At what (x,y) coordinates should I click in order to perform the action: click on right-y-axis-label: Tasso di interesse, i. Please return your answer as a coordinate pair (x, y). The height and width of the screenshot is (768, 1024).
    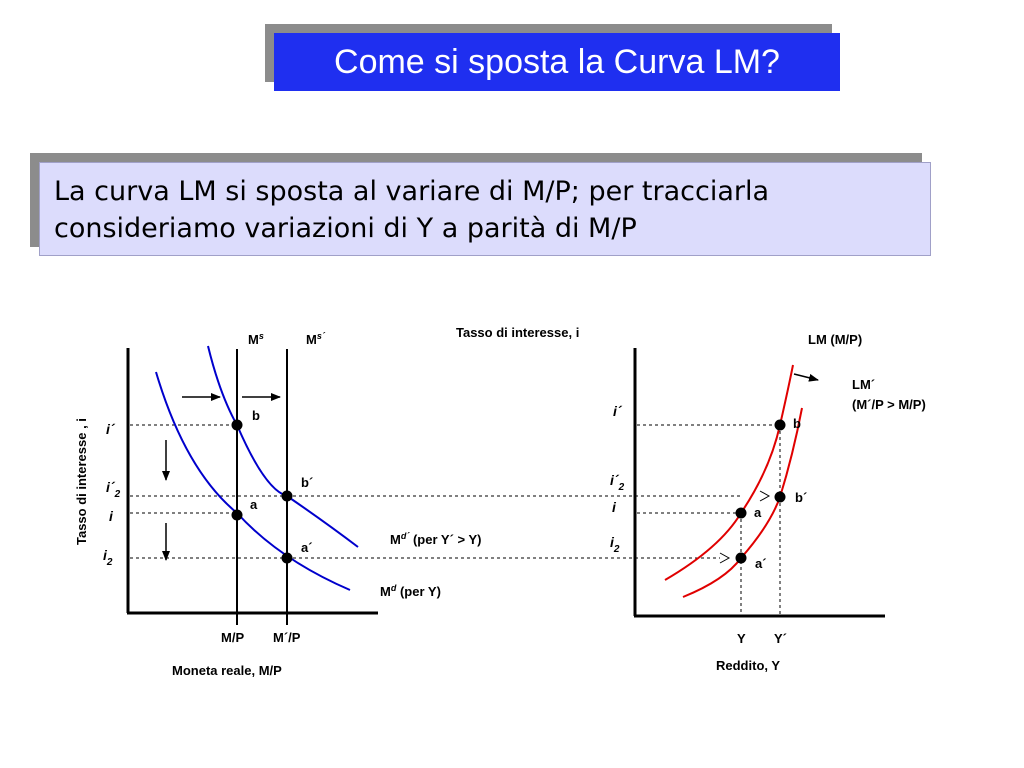
    Looking at the image, I should click on (517, 332).